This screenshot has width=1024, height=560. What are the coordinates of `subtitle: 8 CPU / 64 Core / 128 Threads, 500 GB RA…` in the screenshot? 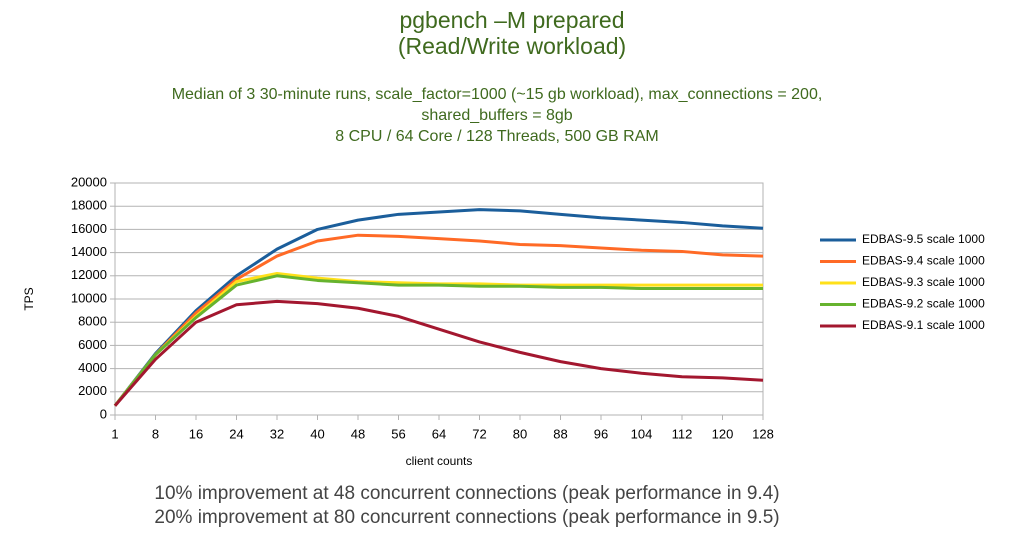 It's located at (496, 136).